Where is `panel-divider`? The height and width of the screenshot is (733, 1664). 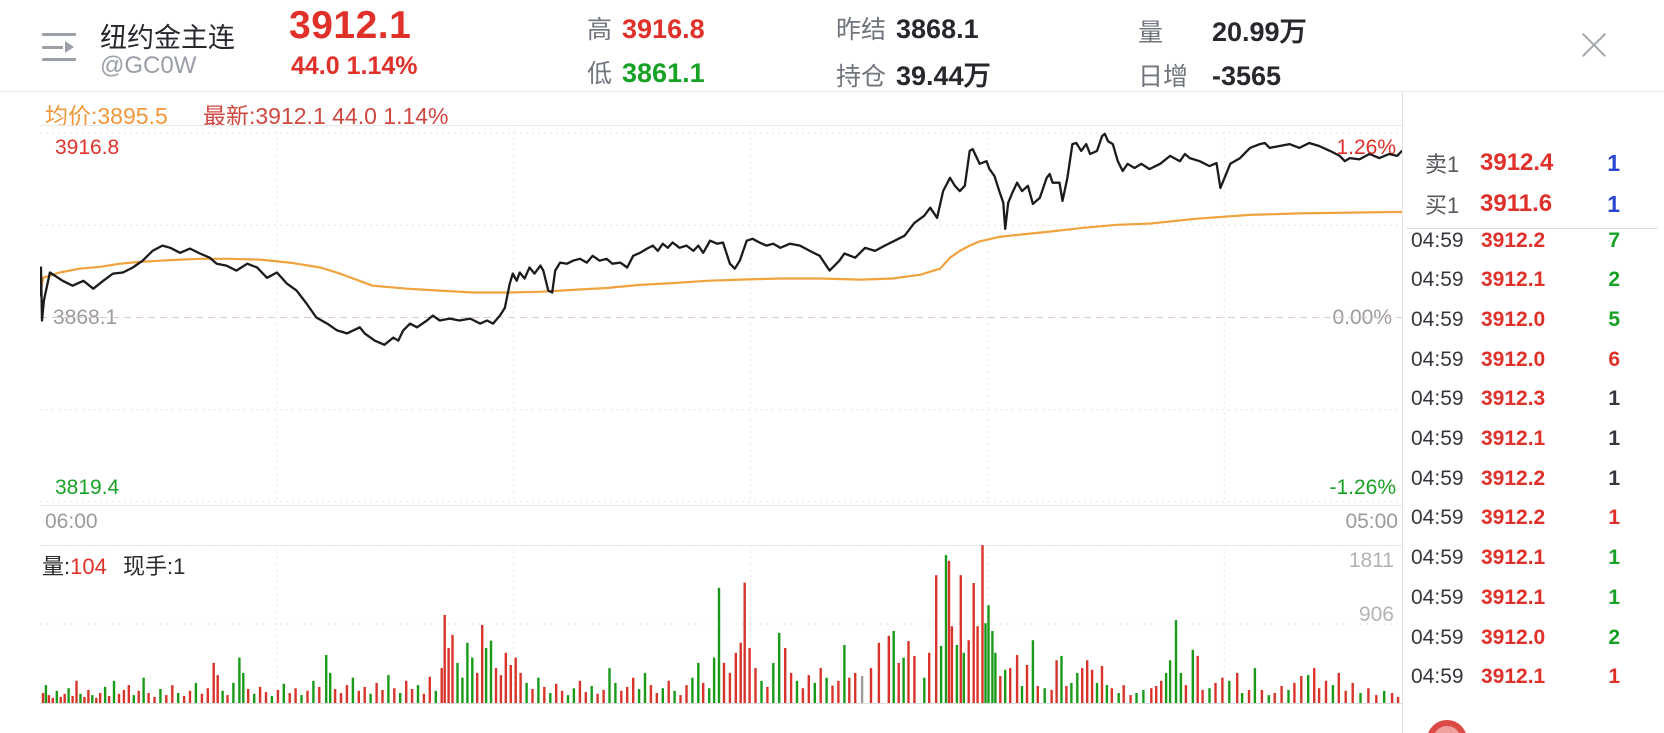 panel-divider is located at coordinates (1402, 412).